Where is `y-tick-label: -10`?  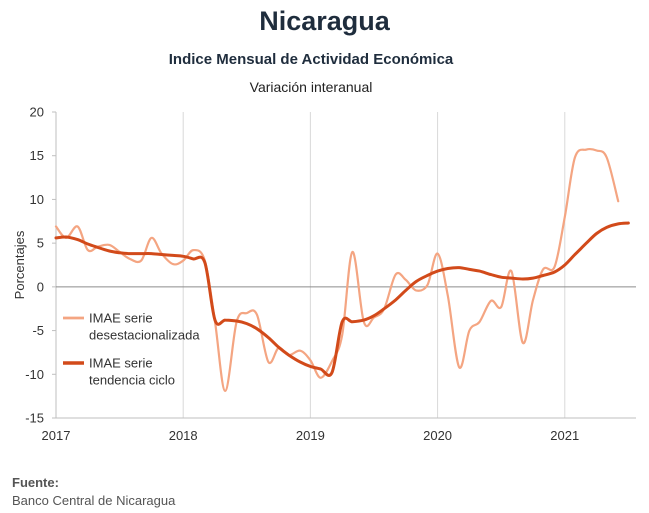 y-tick-label: -10 is located at coordinates (34, 374).